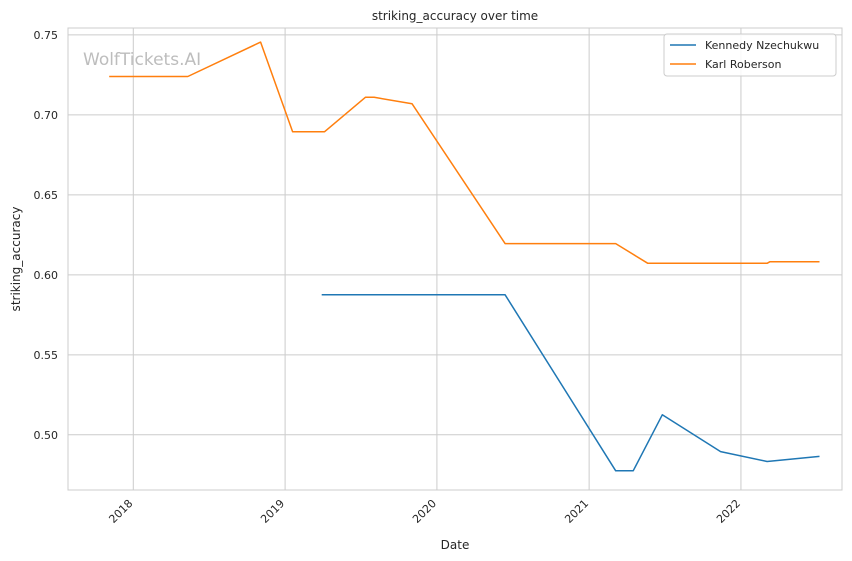 This screenshot has height=561, width=852. What do you see at coordinates (46, 355) in the screenshot?
I see `y-tick-label: 0.55` at bounding box center [46, 355].